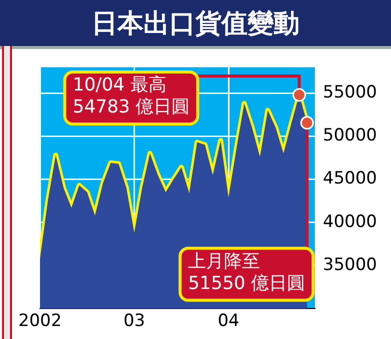 This screenshot has width=391, height=339. Describe the element at coordinates (131, 96) in the screenshot. I see `annotation: 10/04 最高 54783 億日圓` at that location.